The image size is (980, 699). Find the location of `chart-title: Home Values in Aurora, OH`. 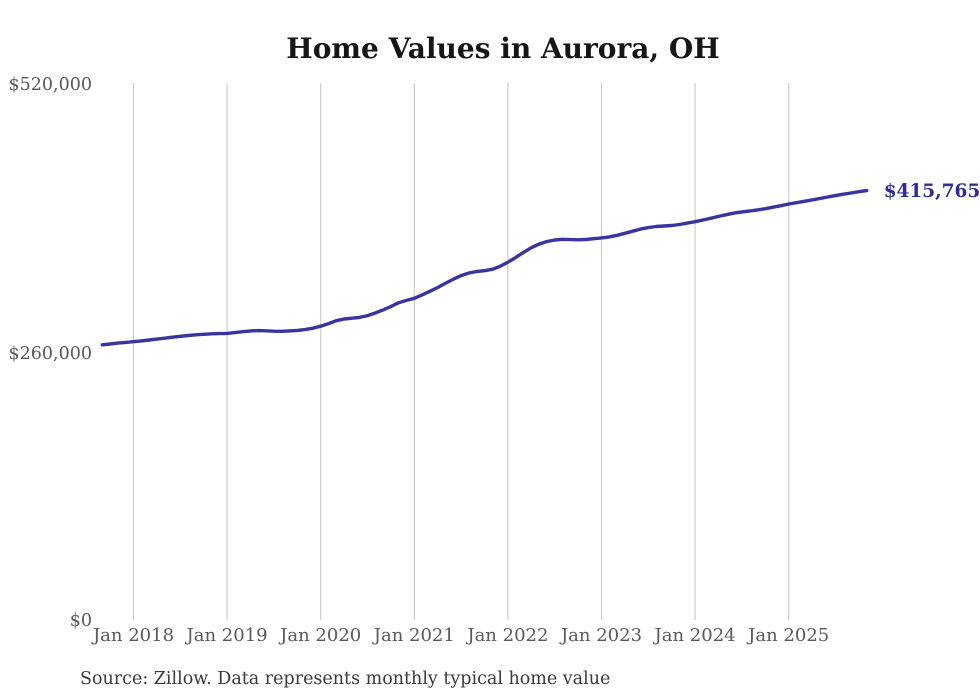

chart-title: Home Values in Aurora, OH is located at coordinates (502, 48).